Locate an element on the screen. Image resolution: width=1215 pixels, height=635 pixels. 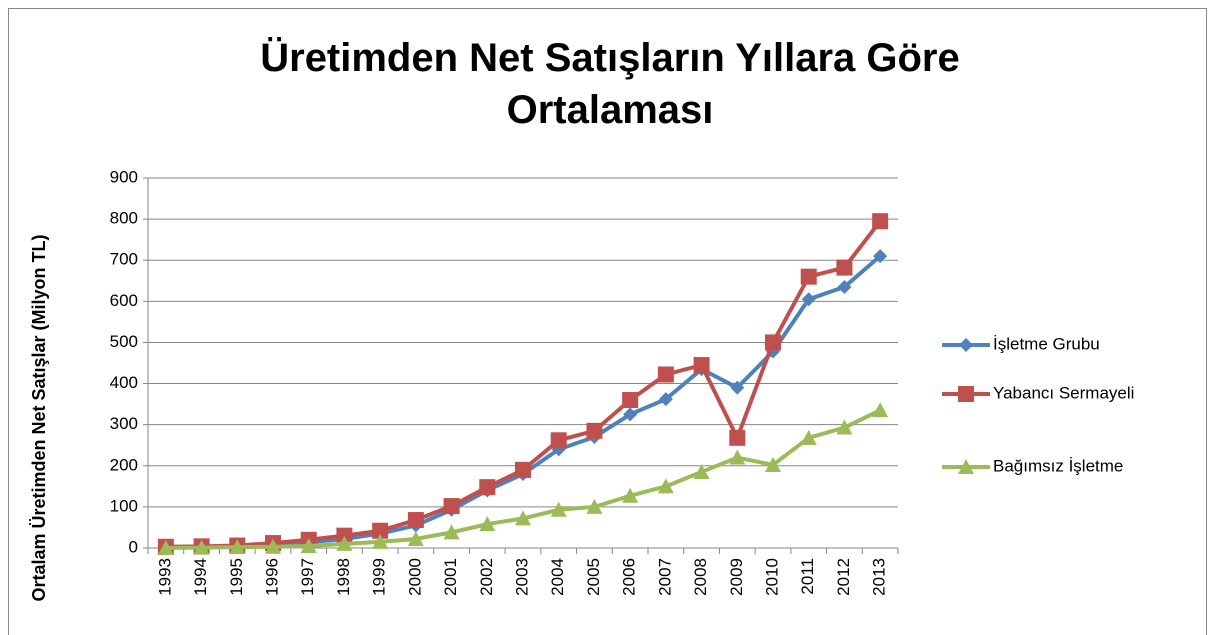
legend-label: İşletme Grubu is located at coordinates (1046, 343).